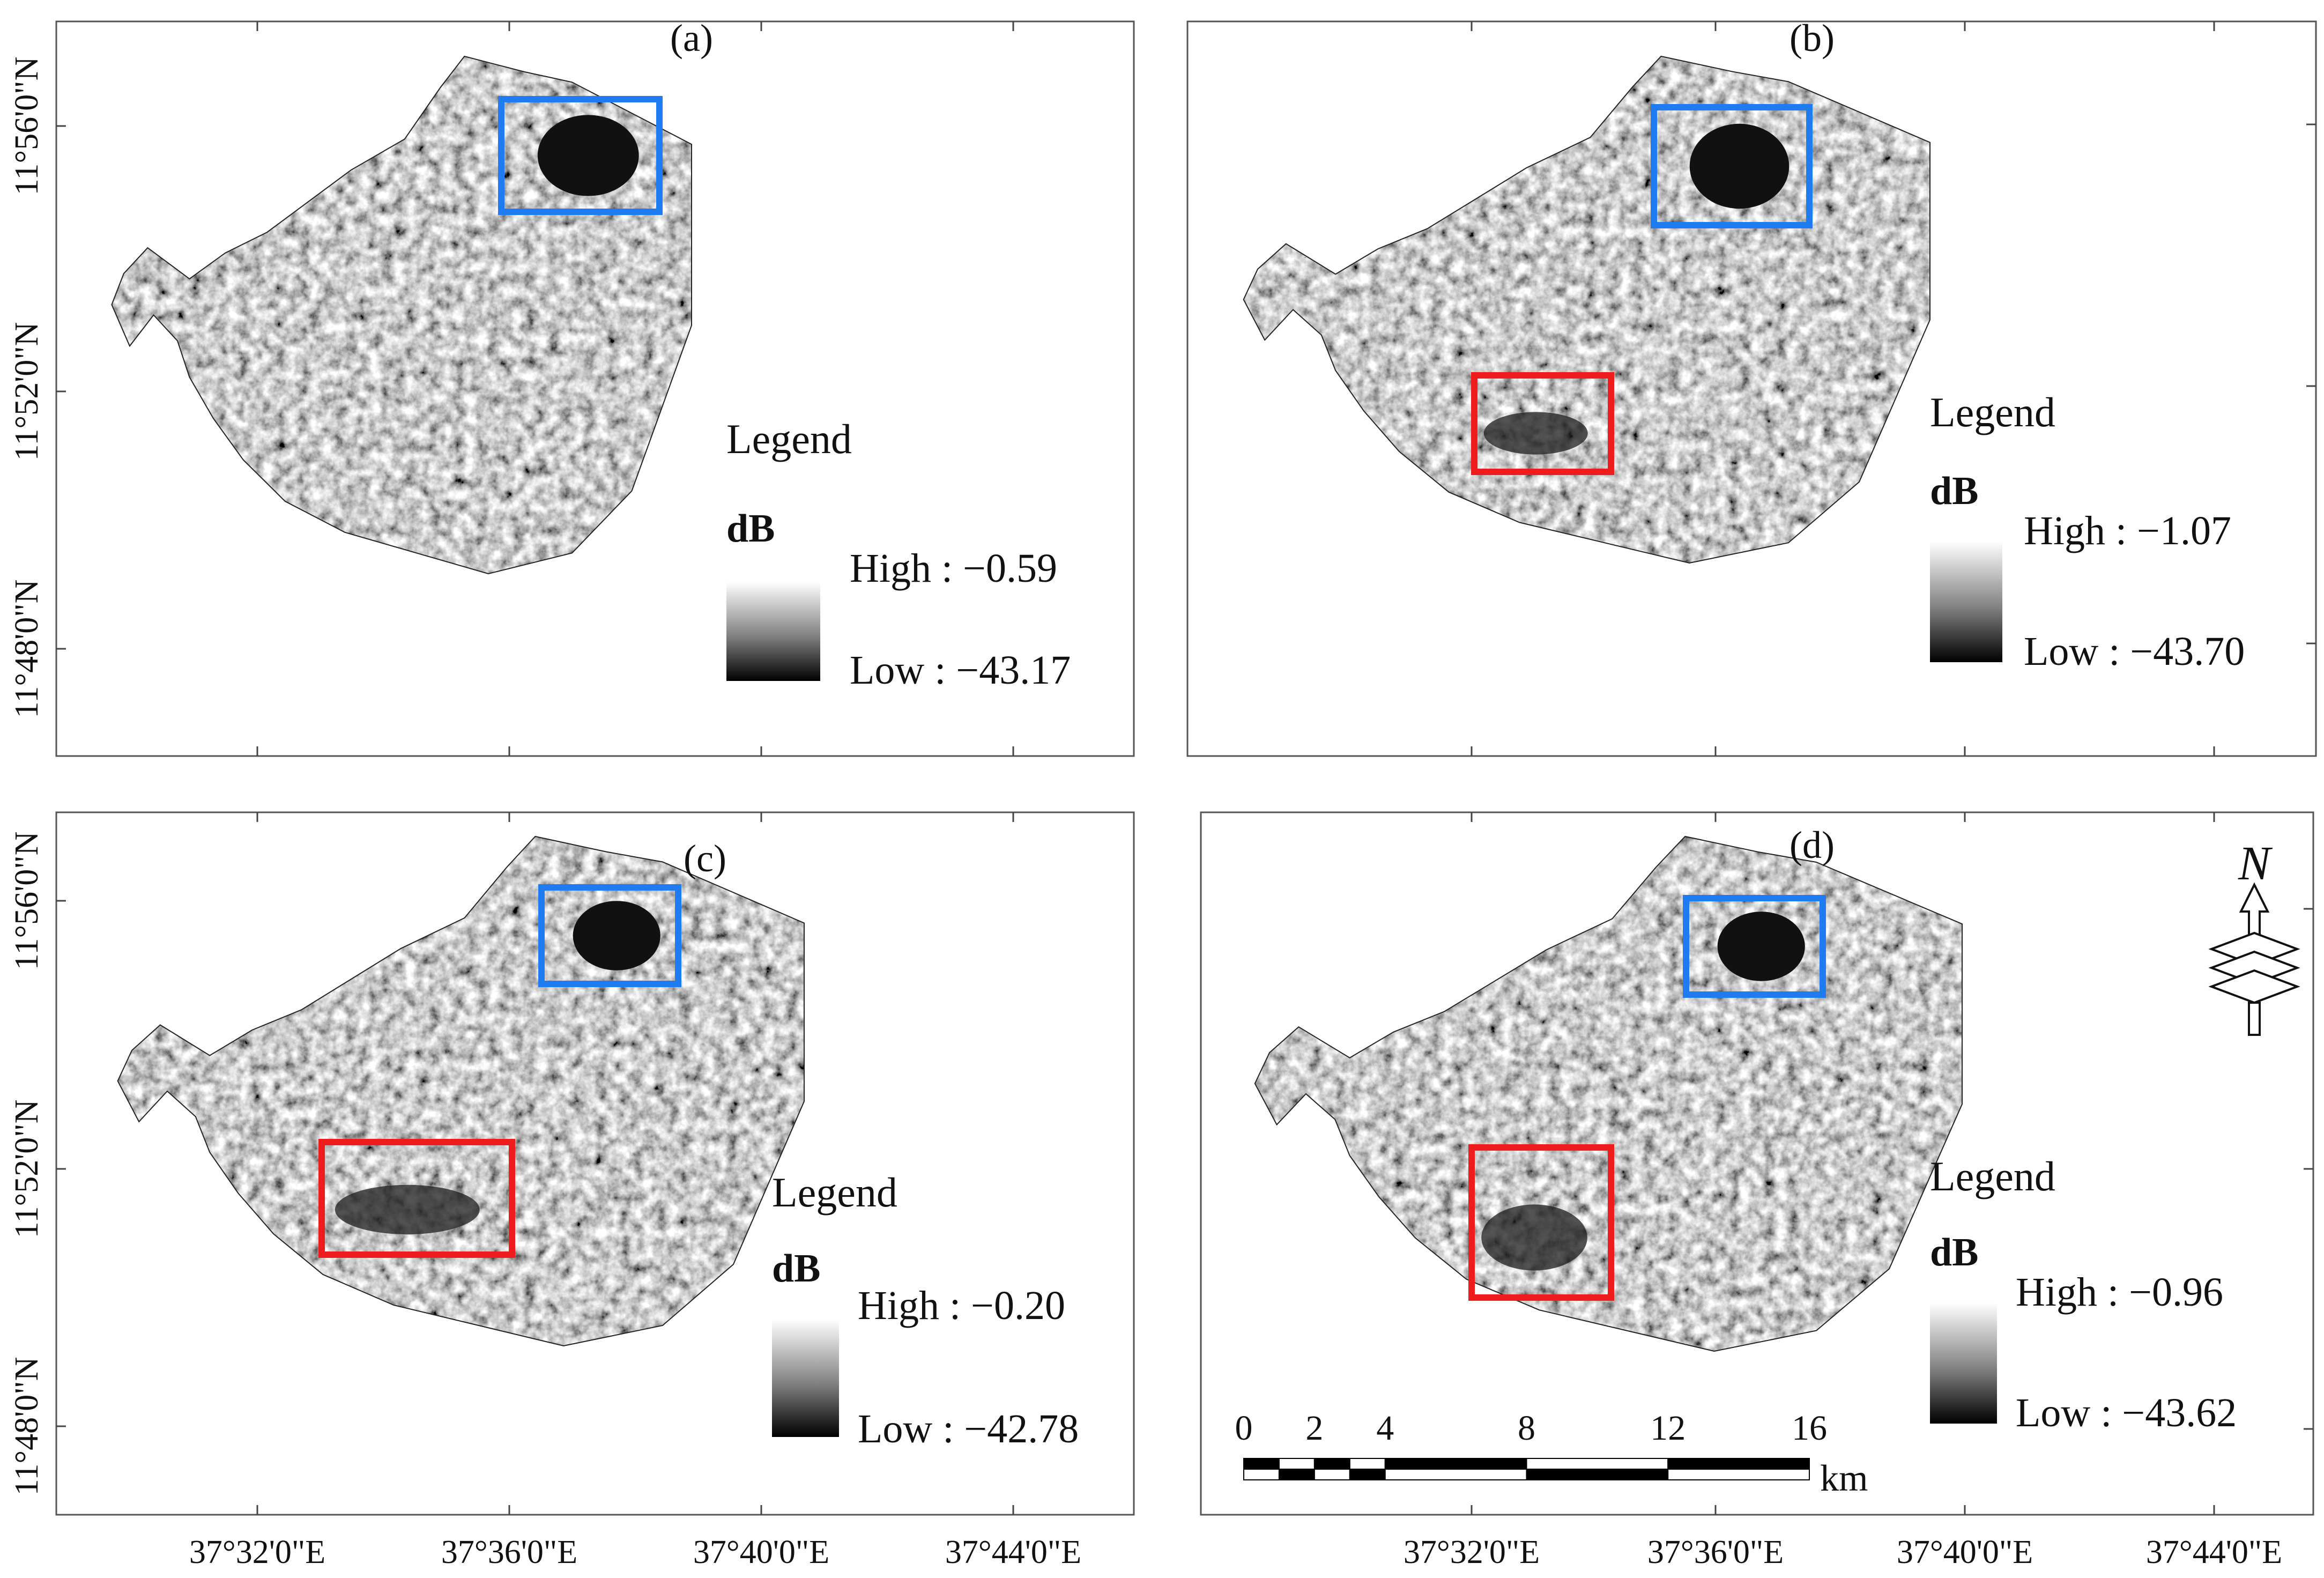  What do you see at coordinates (1813, 38) in the screenshot?
I see `panel-label: (b)` at bounding box center [1813, 38].